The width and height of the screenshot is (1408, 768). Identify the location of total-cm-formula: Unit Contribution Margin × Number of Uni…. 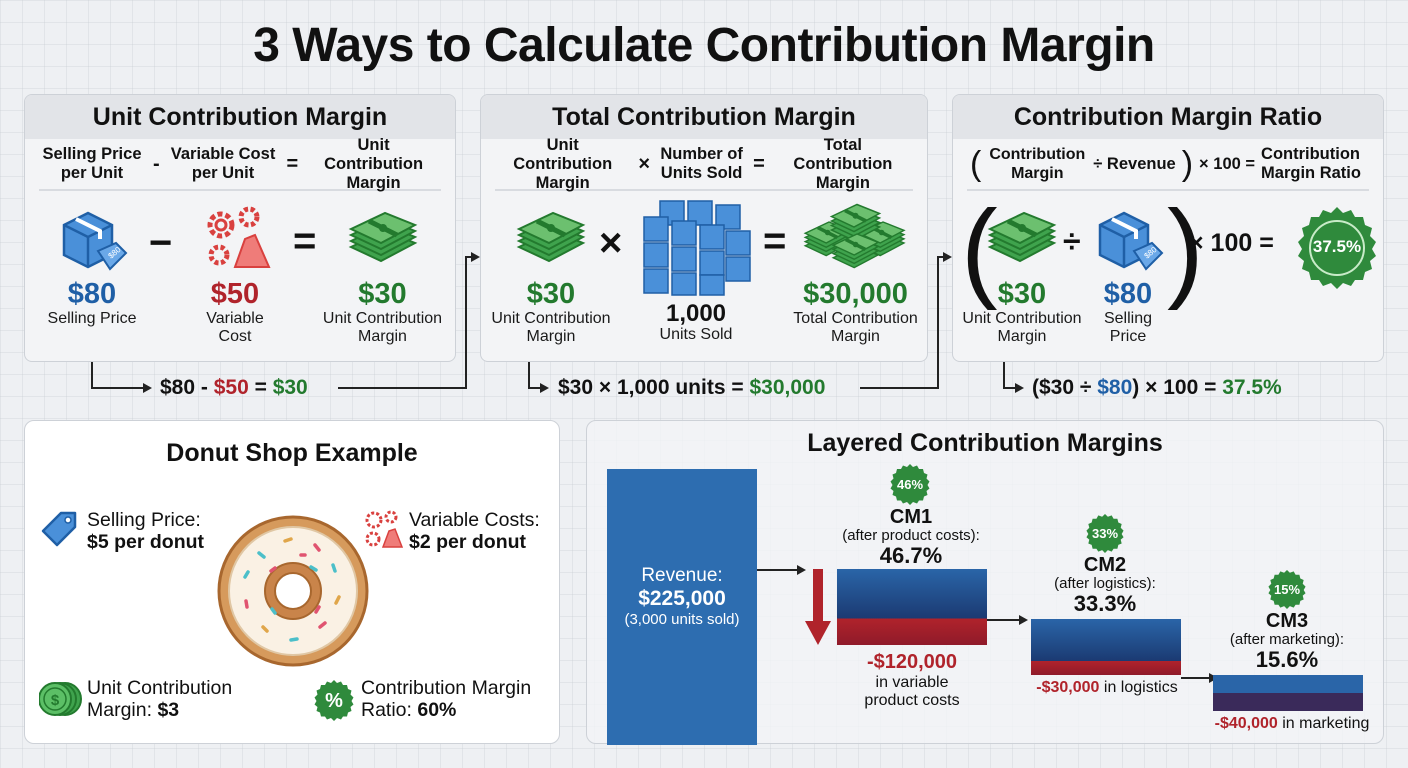
(704, 163).